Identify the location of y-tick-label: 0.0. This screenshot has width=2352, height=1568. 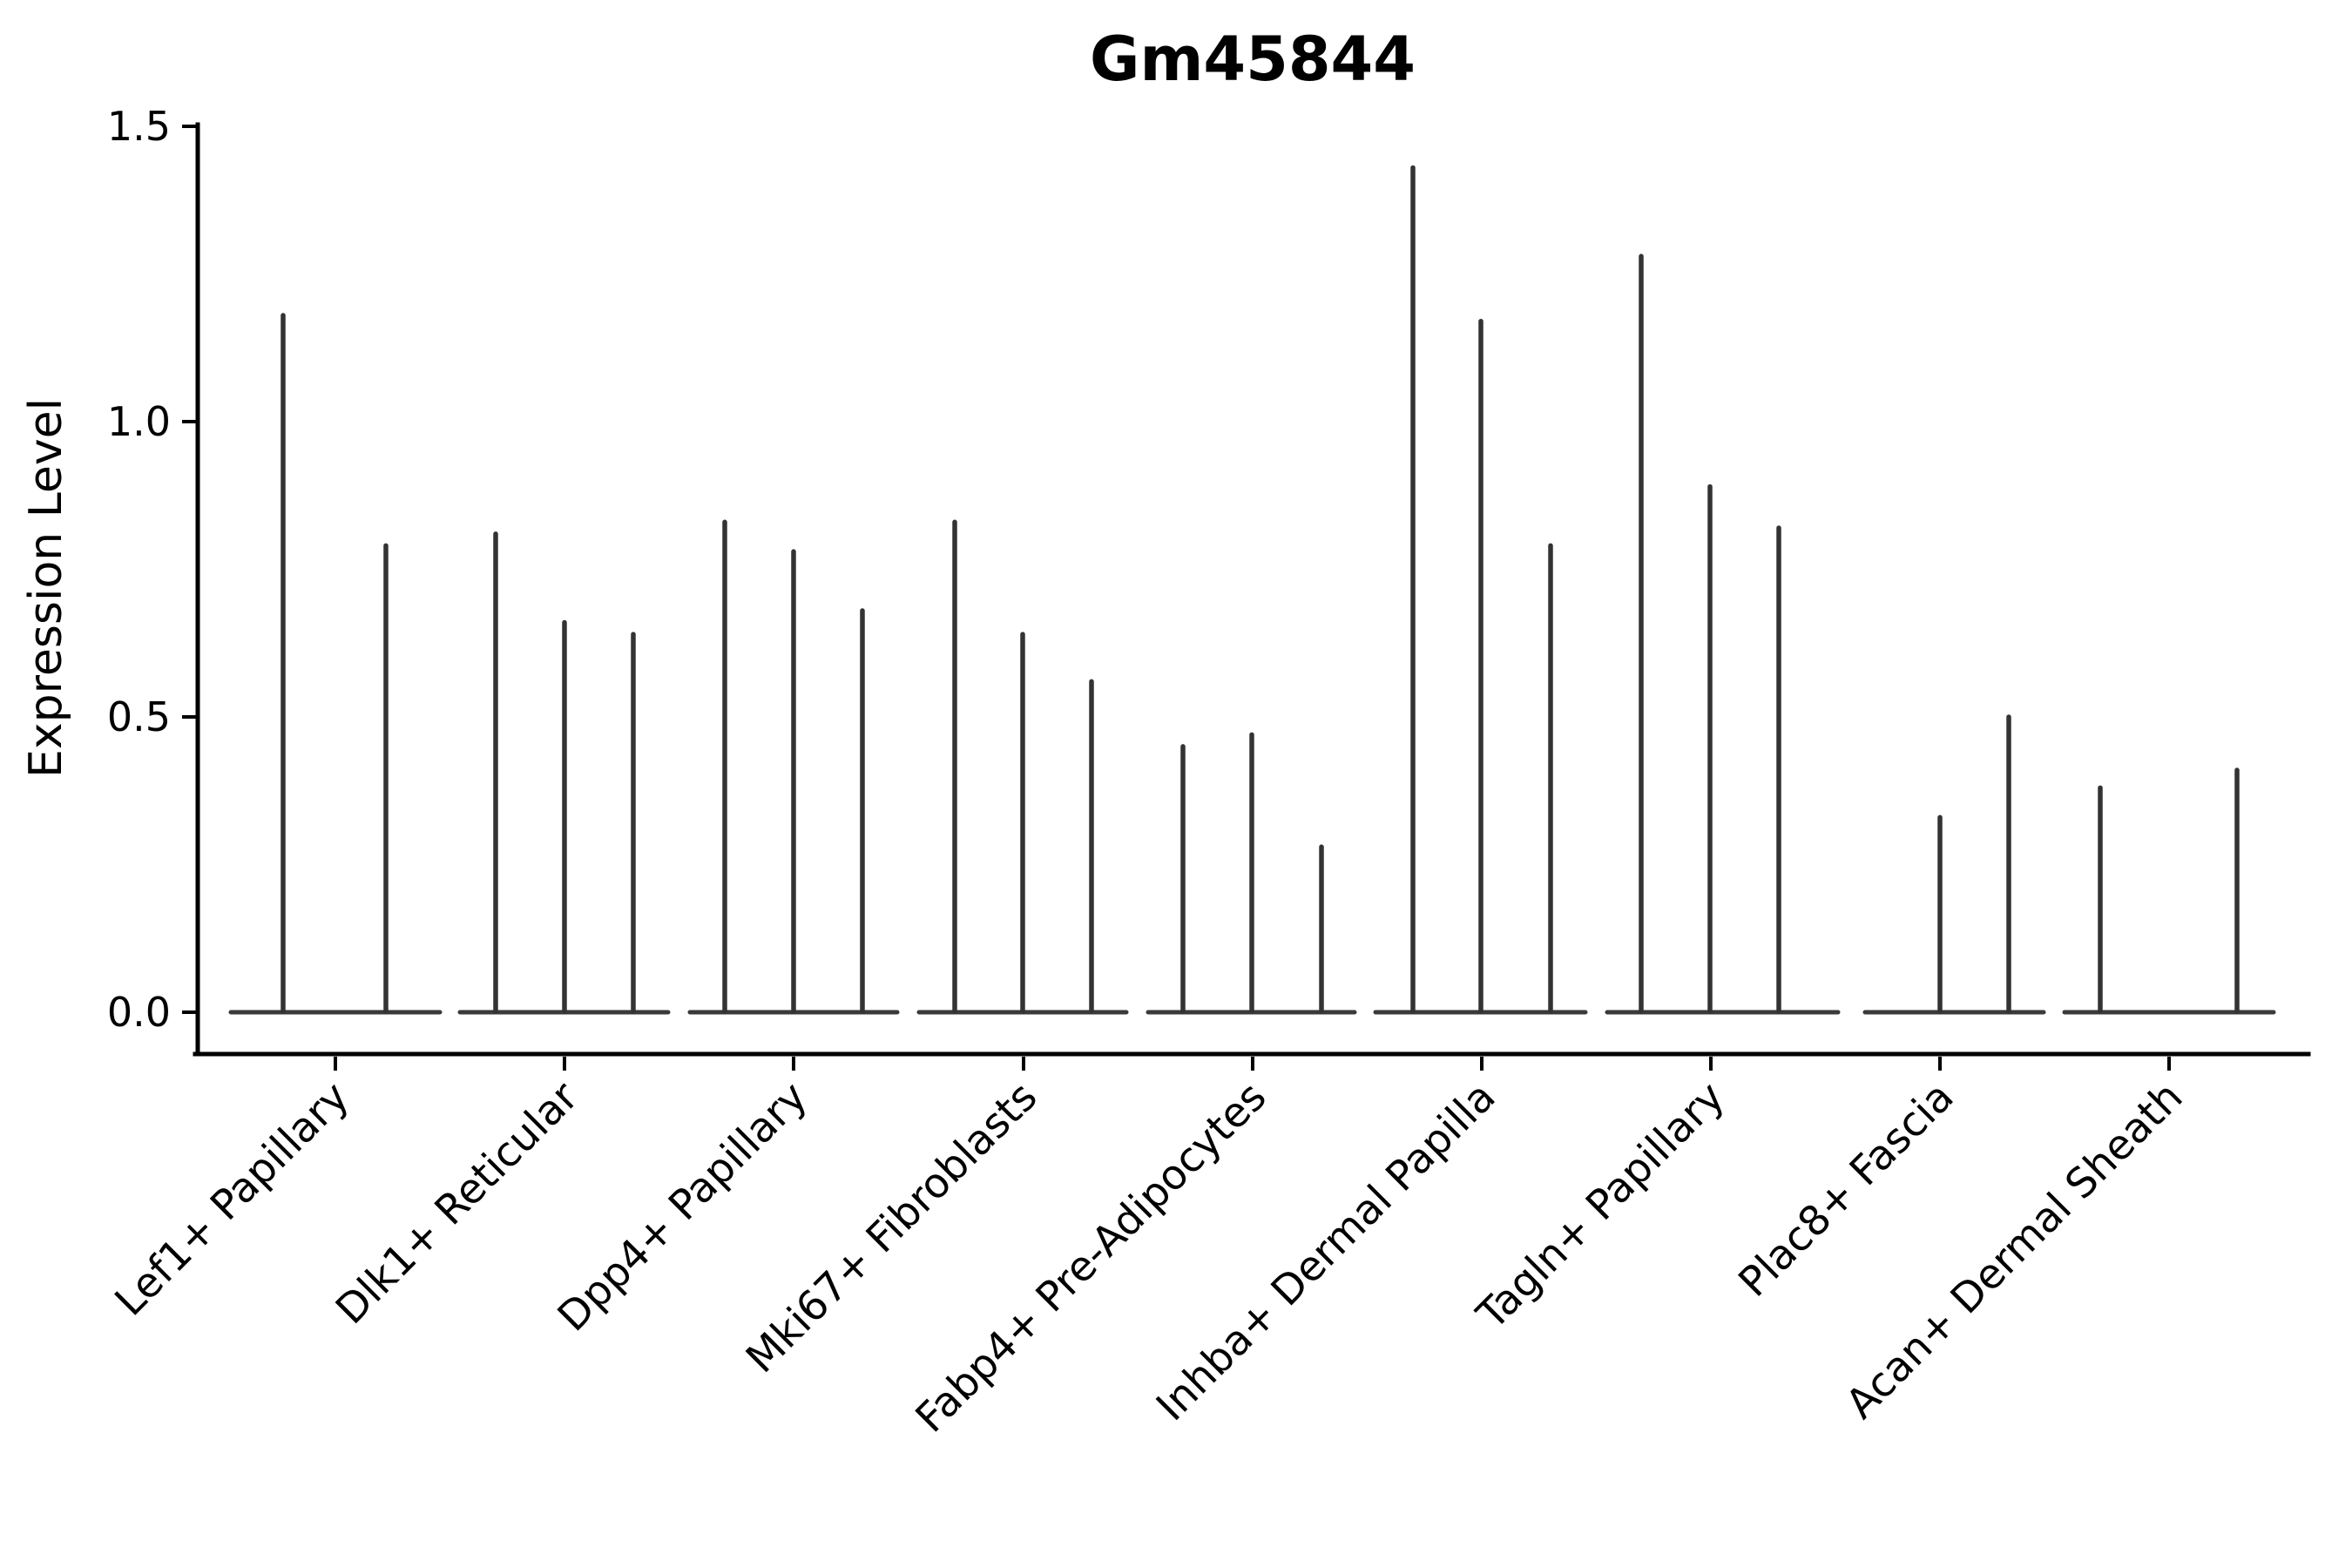
(139, 1013).